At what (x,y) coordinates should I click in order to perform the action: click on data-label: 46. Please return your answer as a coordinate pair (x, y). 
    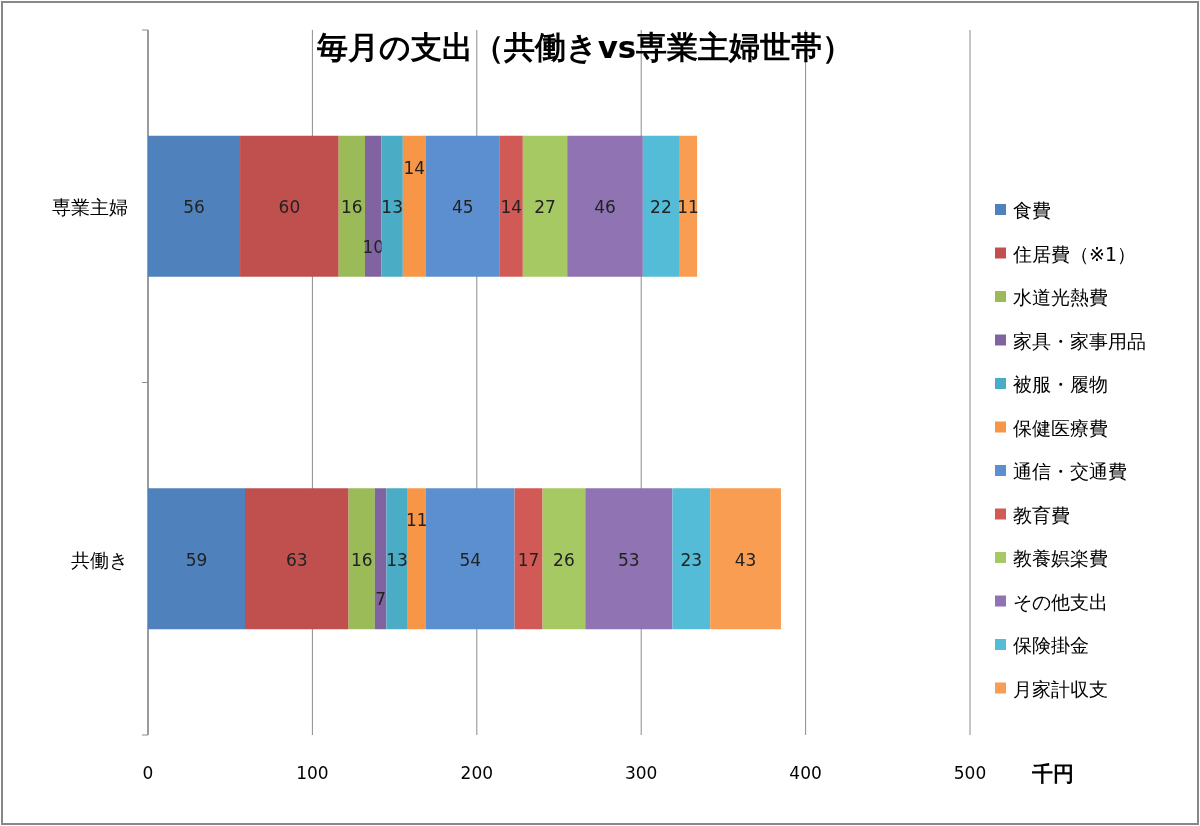
    Looking at the image, I should click on (605, 207).